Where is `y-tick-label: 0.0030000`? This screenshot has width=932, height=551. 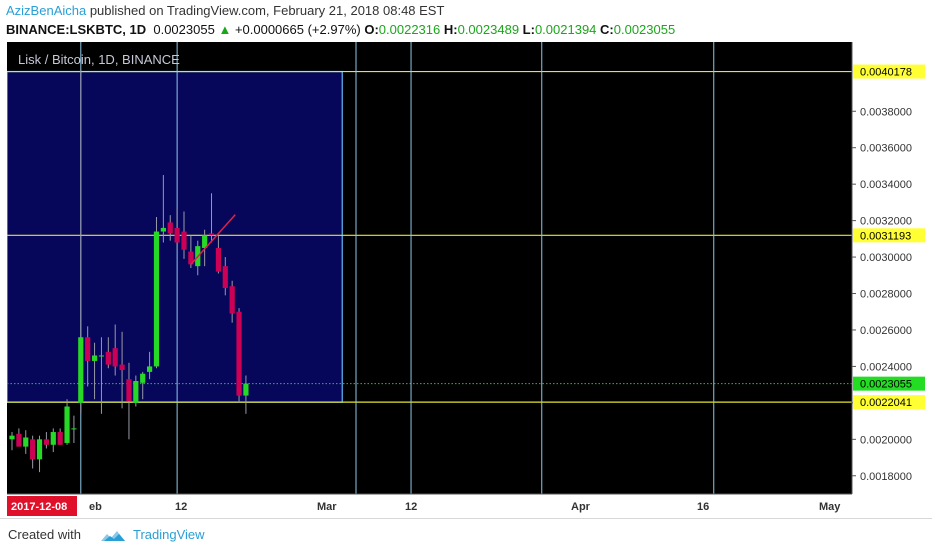
y-tick-label: 0.0030000 is located at coordinates (886, 258).